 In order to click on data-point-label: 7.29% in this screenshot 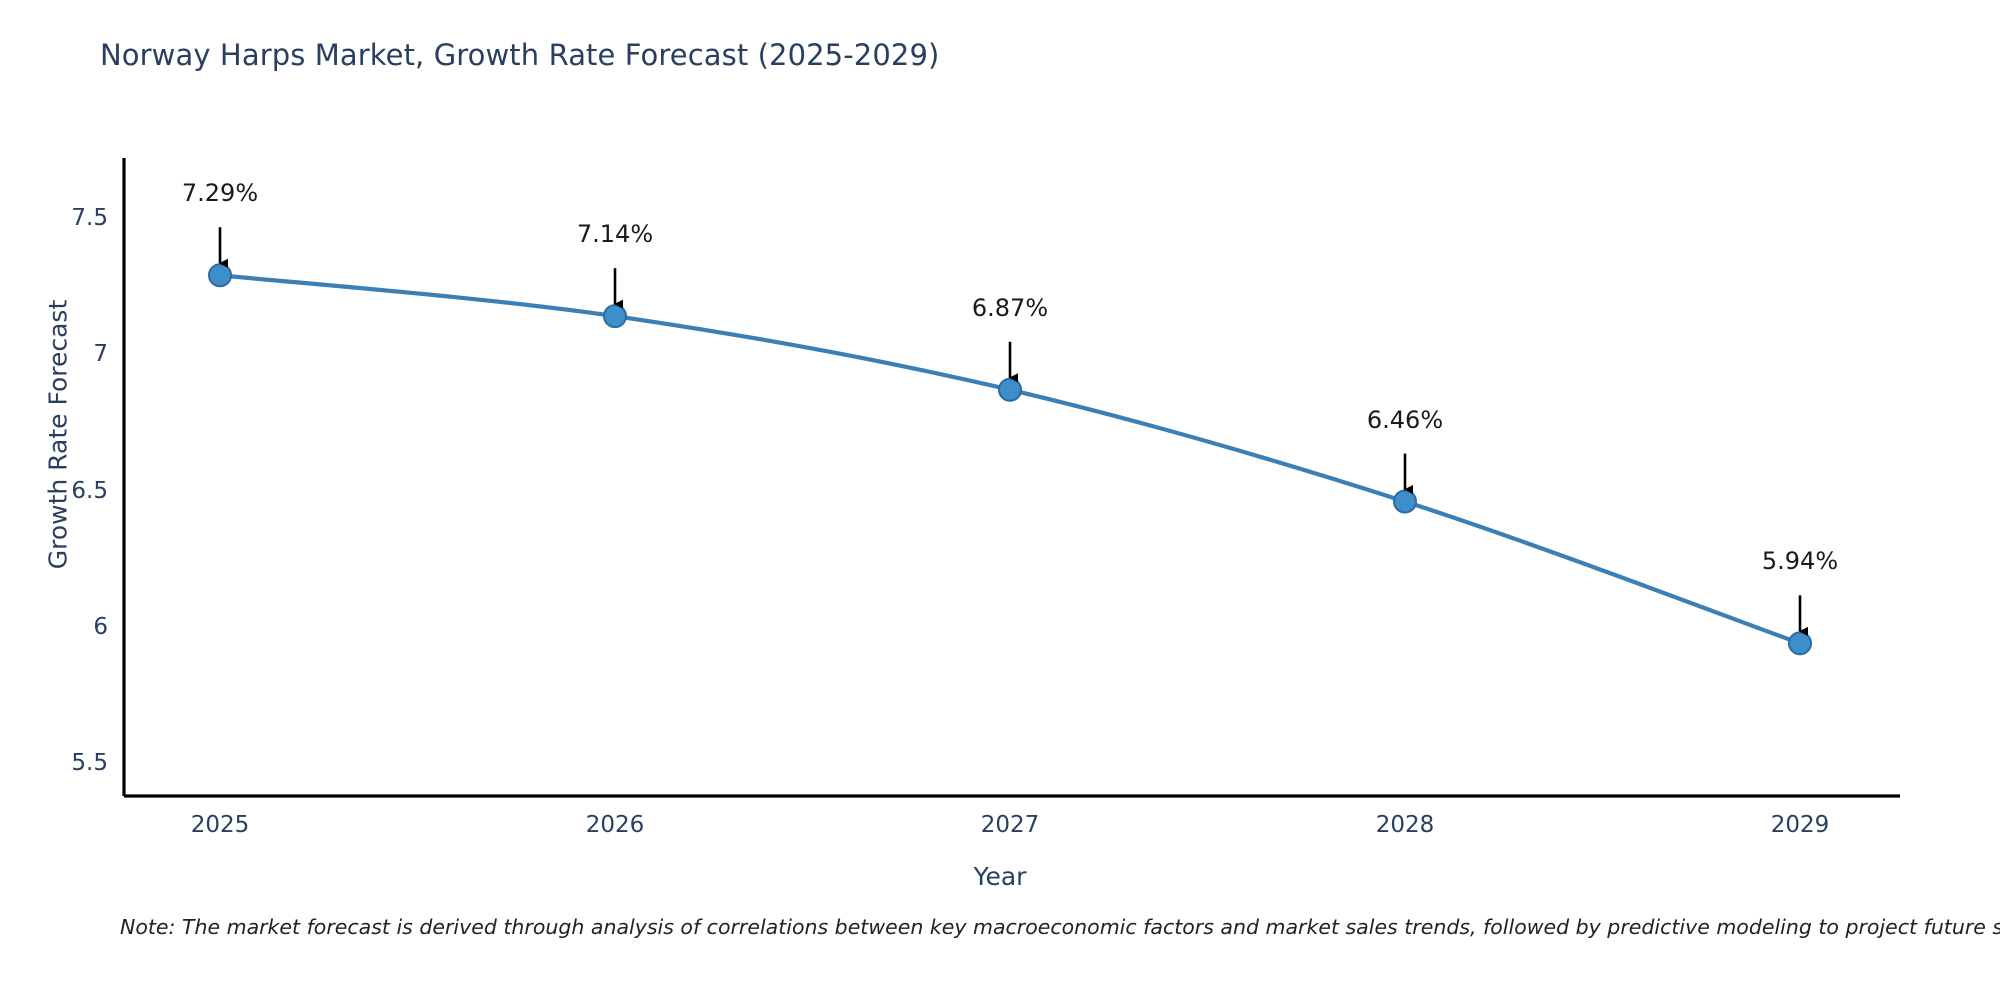, I will do `click(220, 193)`.